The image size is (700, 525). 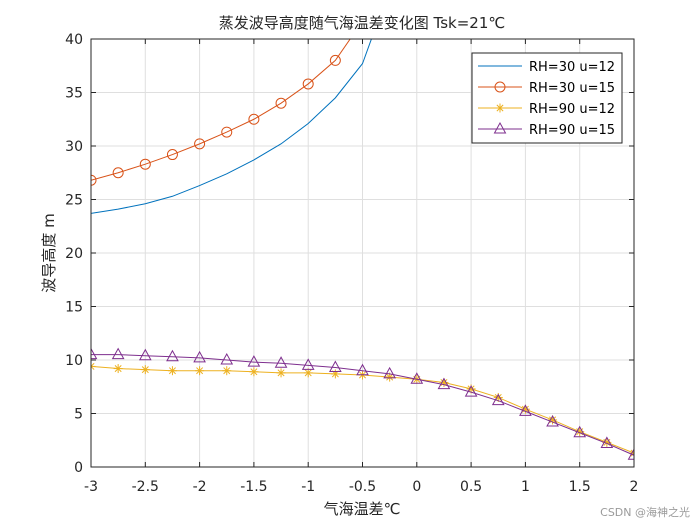 I want to click on y-tick-label: 25, so click(x=74, y=201).